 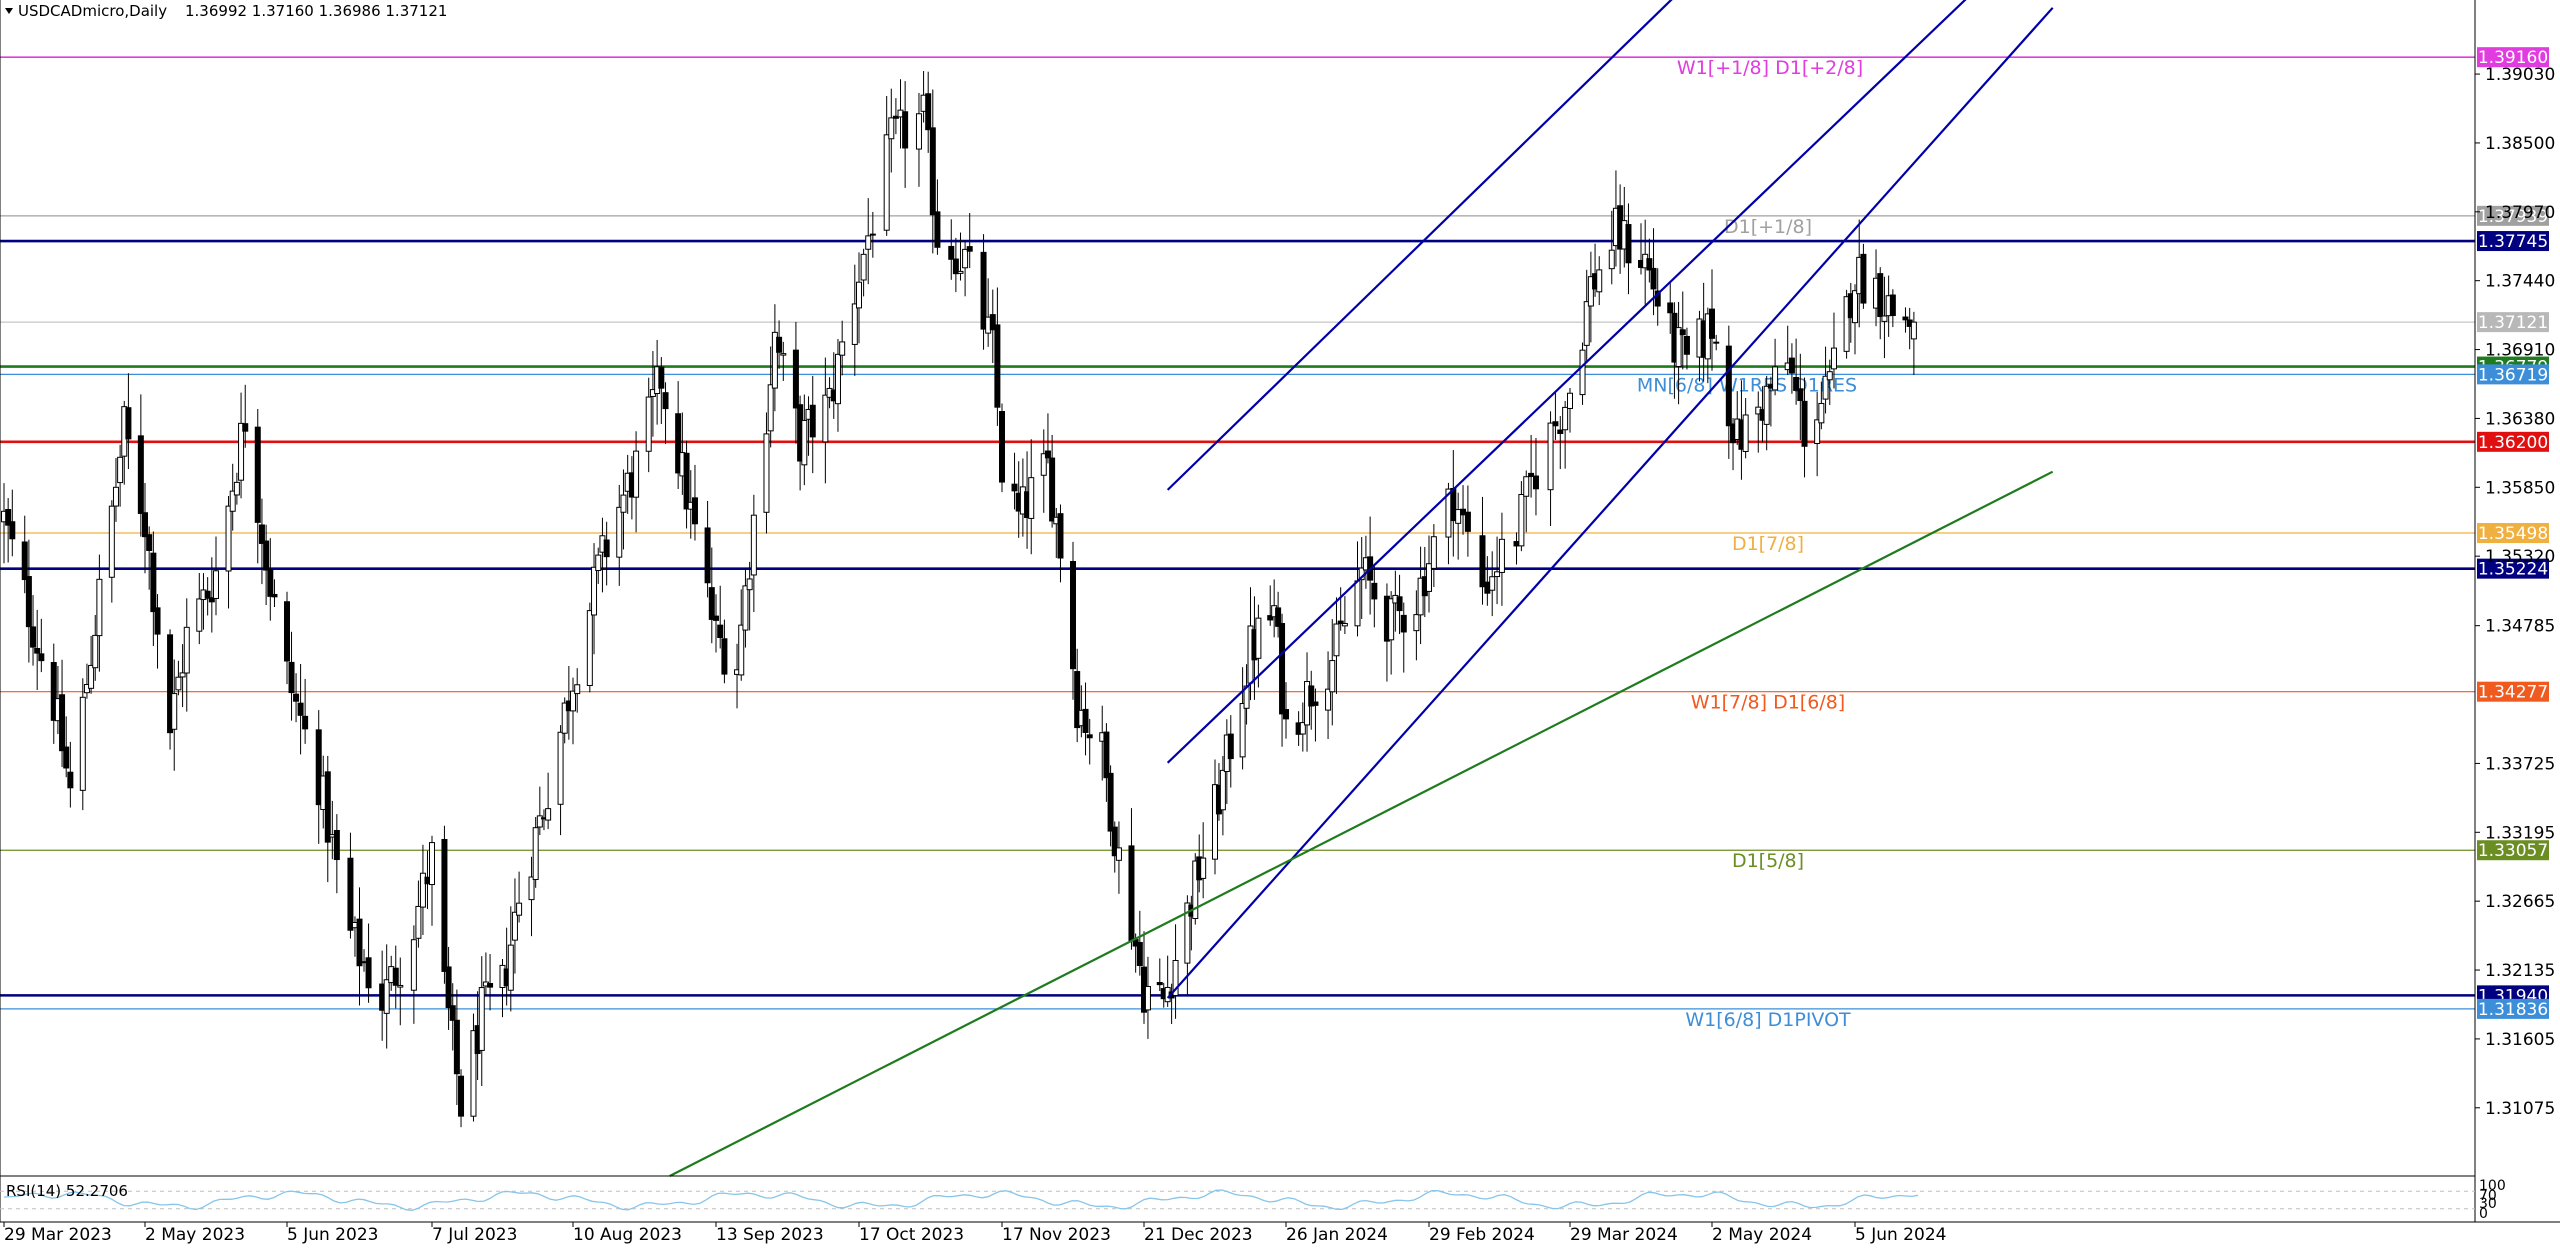 I want to click on level-caption-1.37939: D1[+1/8], so click(x=1768, y=227).